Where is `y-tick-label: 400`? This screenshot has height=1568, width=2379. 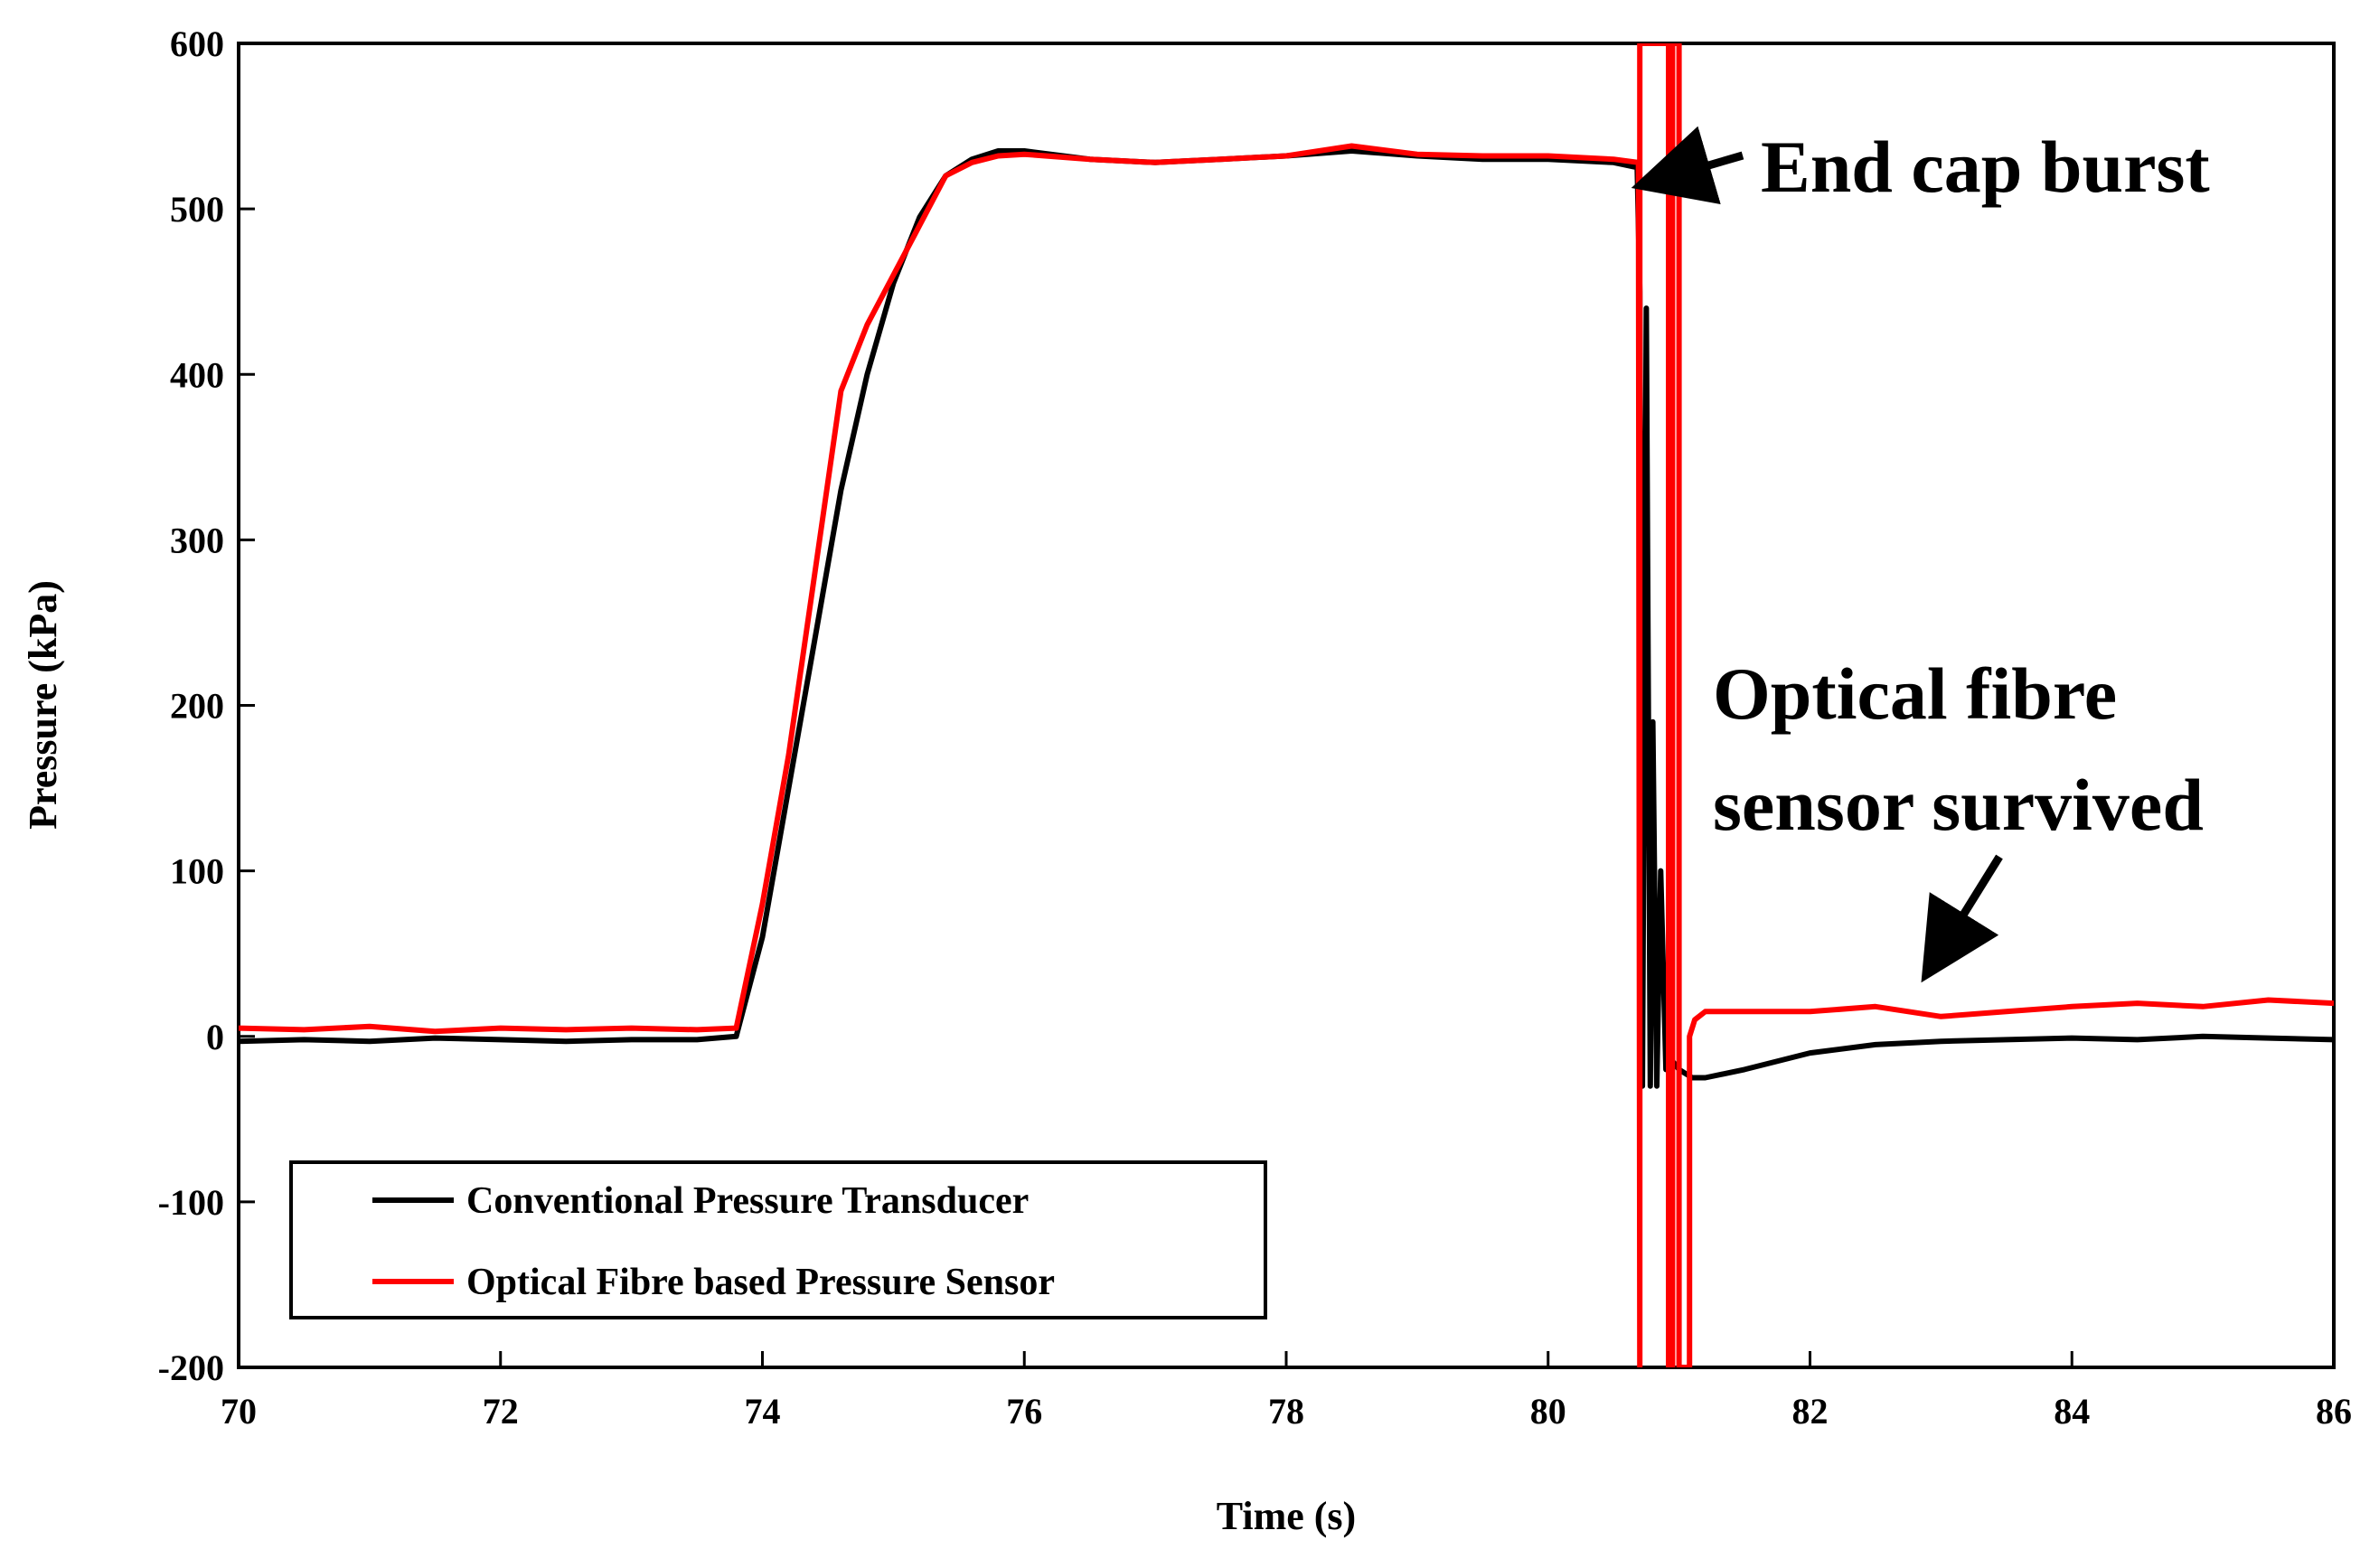 y-tick-label: 400 is located at coordinates (197, 374).